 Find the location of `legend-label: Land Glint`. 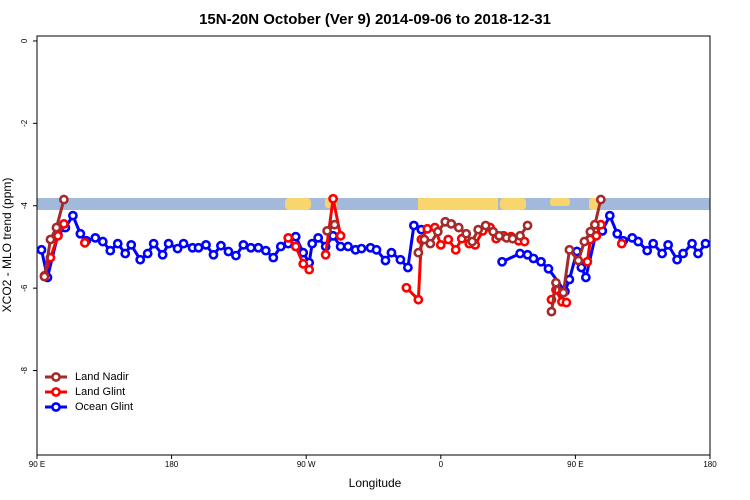

legend-label: Land Glint is located at coordinates (100, 392).